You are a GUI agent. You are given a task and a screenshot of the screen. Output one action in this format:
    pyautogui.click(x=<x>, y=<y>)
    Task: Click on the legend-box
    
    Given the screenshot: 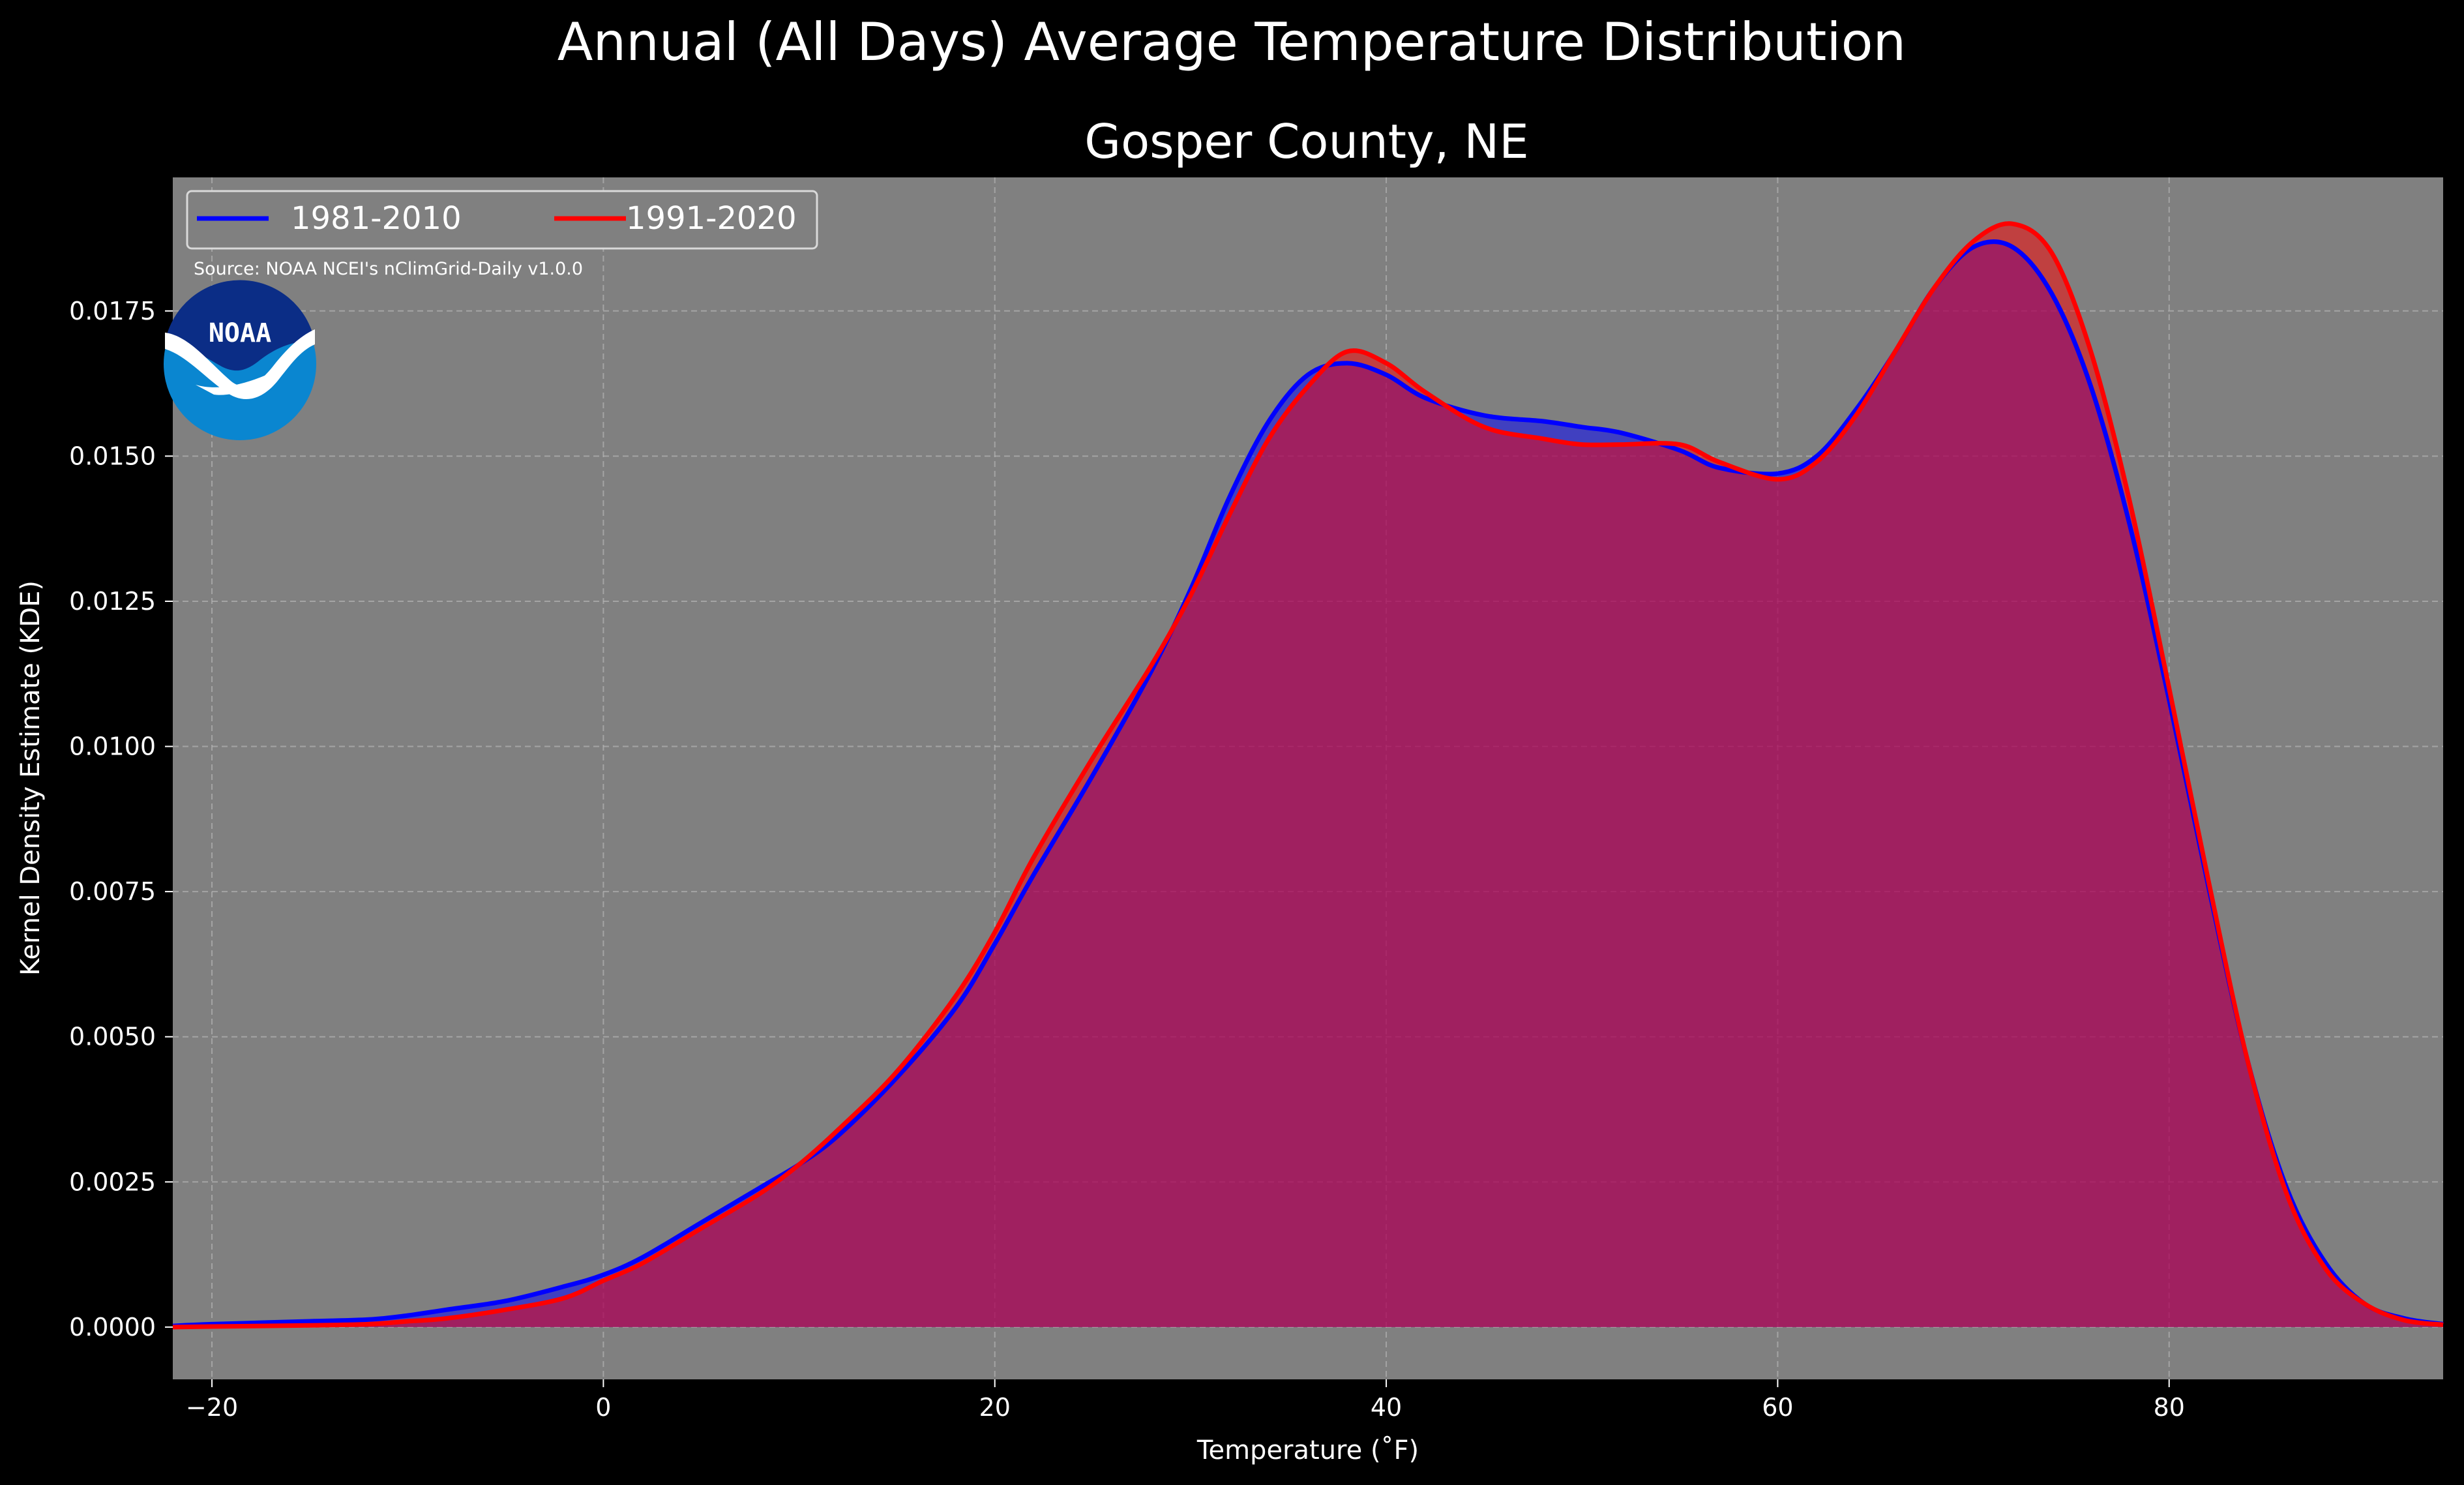 What is the action you would take?
    pyautogui.click(x=502, y=220)
    